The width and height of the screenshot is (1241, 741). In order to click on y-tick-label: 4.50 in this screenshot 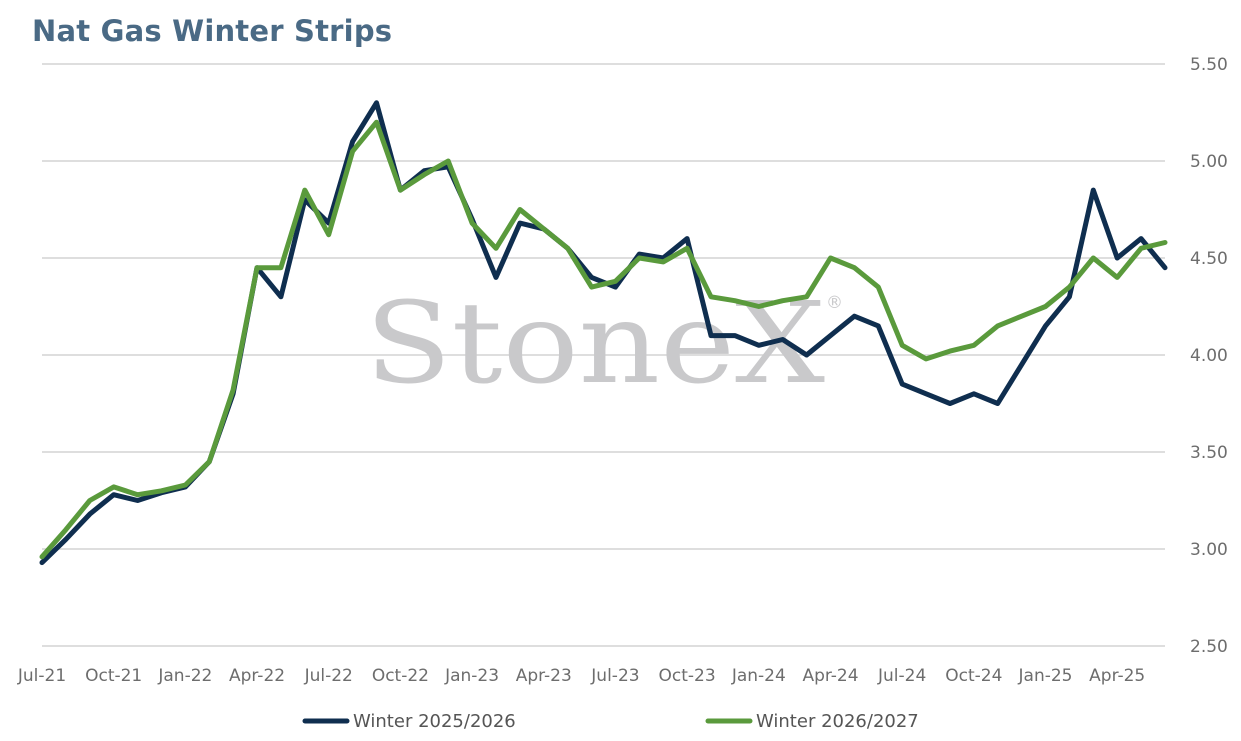, I will do `click(1209, 259)`.